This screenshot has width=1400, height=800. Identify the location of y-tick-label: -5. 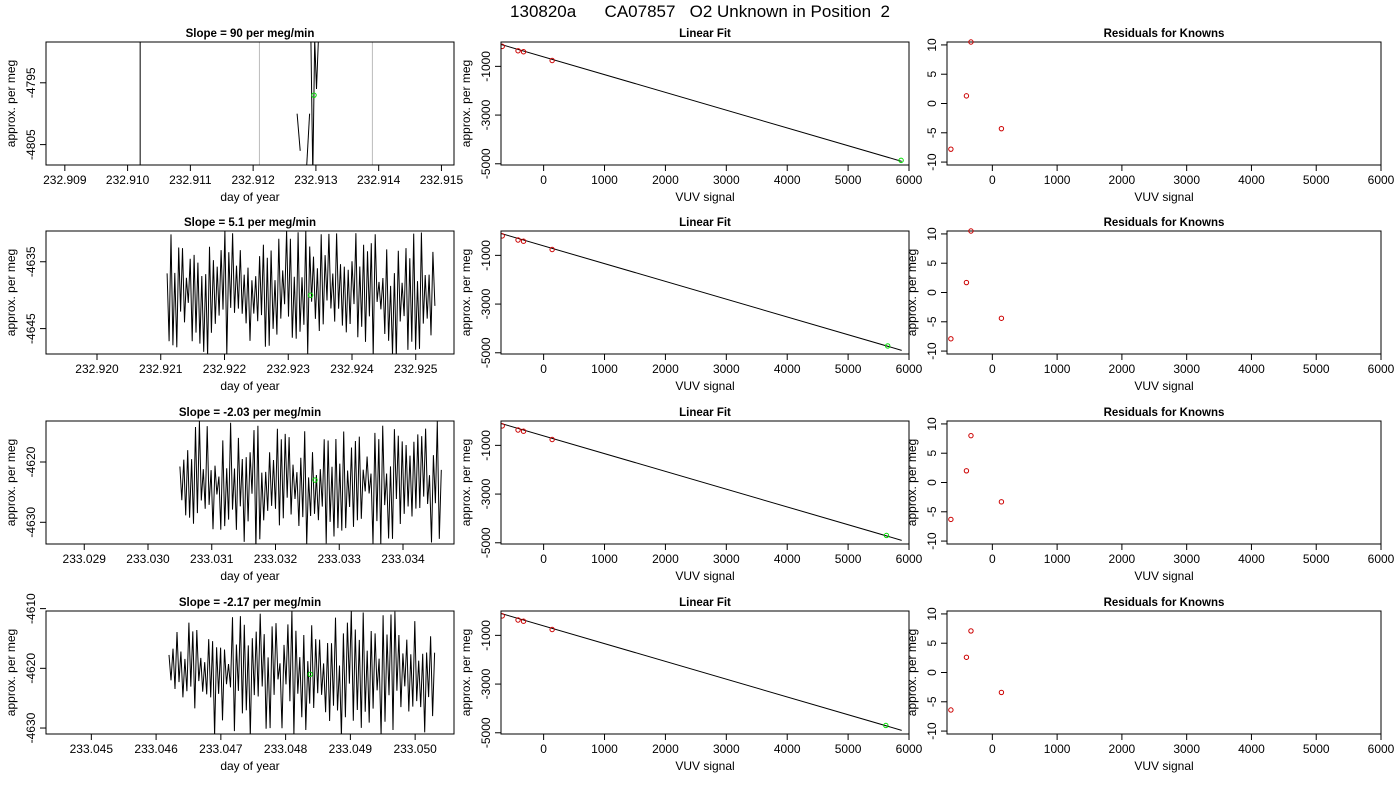
(932, 511).